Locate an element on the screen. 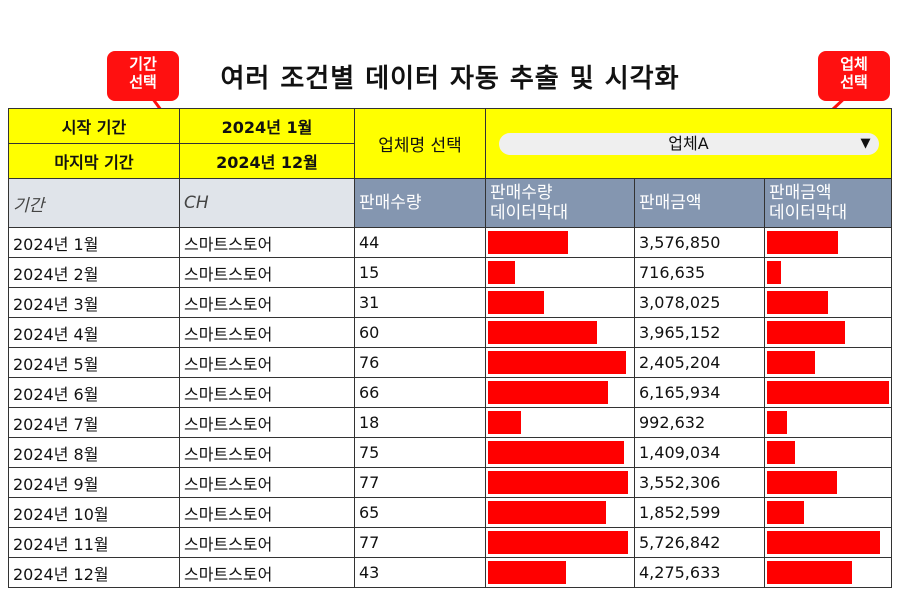 The width and height of the screenshot is (900, 601). qty-cell: 75 is located at coordinates (420, 452).